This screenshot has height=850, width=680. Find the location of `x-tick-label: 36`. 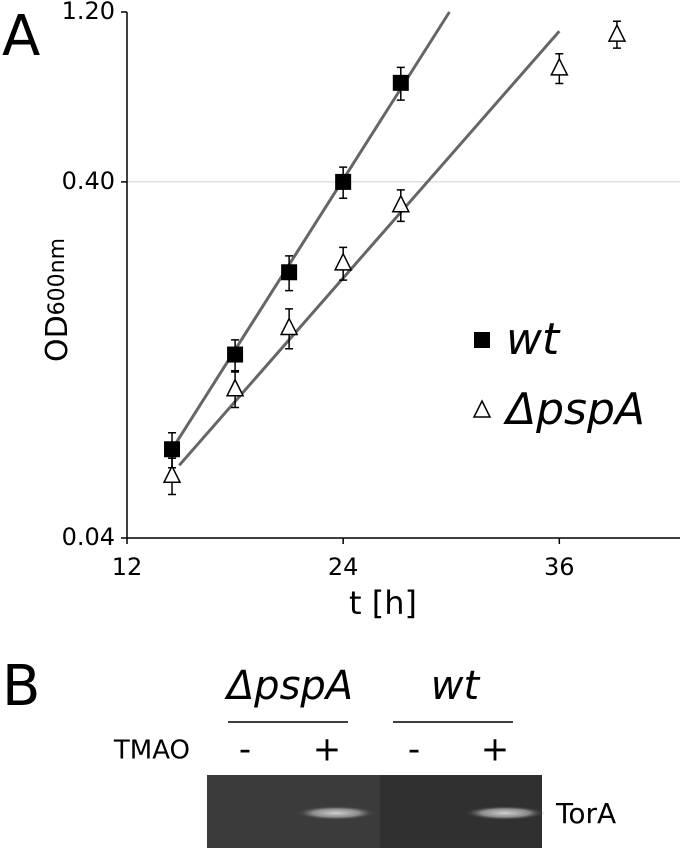

x-tick-label: 36 is located at coordinates (559, 567).